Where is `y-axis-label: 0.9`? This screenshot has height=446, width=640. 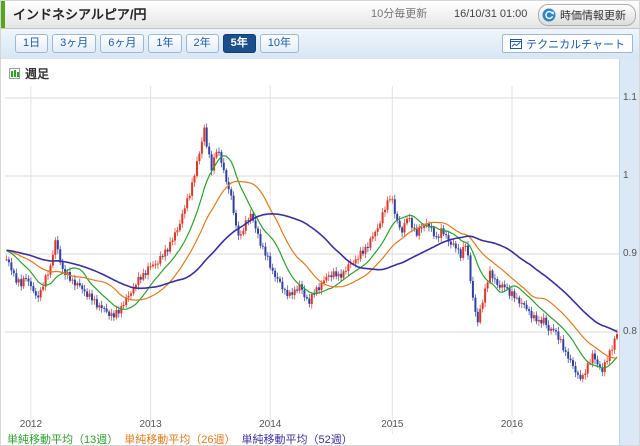
y-axis-label: 0.9 is located at coordinates (630, 253).